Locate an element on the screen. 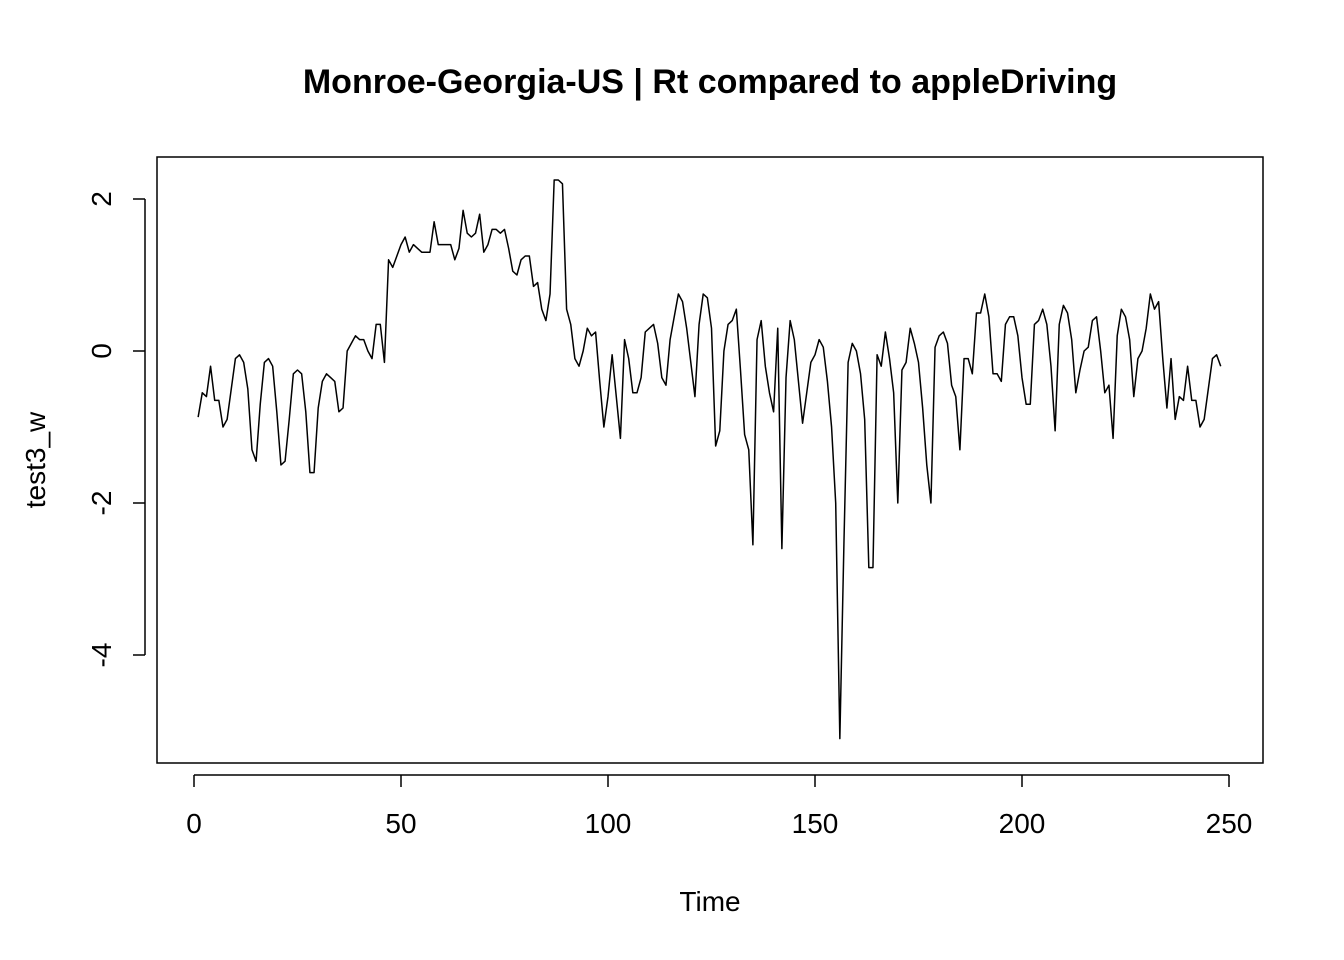 The width and height of the screenshot is (1344, 960). y-tick-label: 2 is located at coordinates (101, 199).